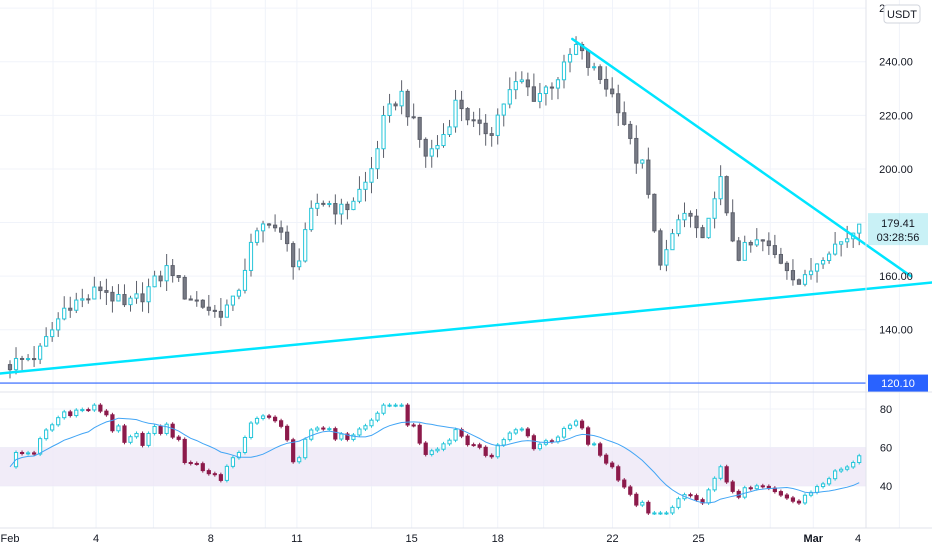 The width and height of the screenshot is (932, 550). I want to click on currency-badge: USDT, so click(902, 14).